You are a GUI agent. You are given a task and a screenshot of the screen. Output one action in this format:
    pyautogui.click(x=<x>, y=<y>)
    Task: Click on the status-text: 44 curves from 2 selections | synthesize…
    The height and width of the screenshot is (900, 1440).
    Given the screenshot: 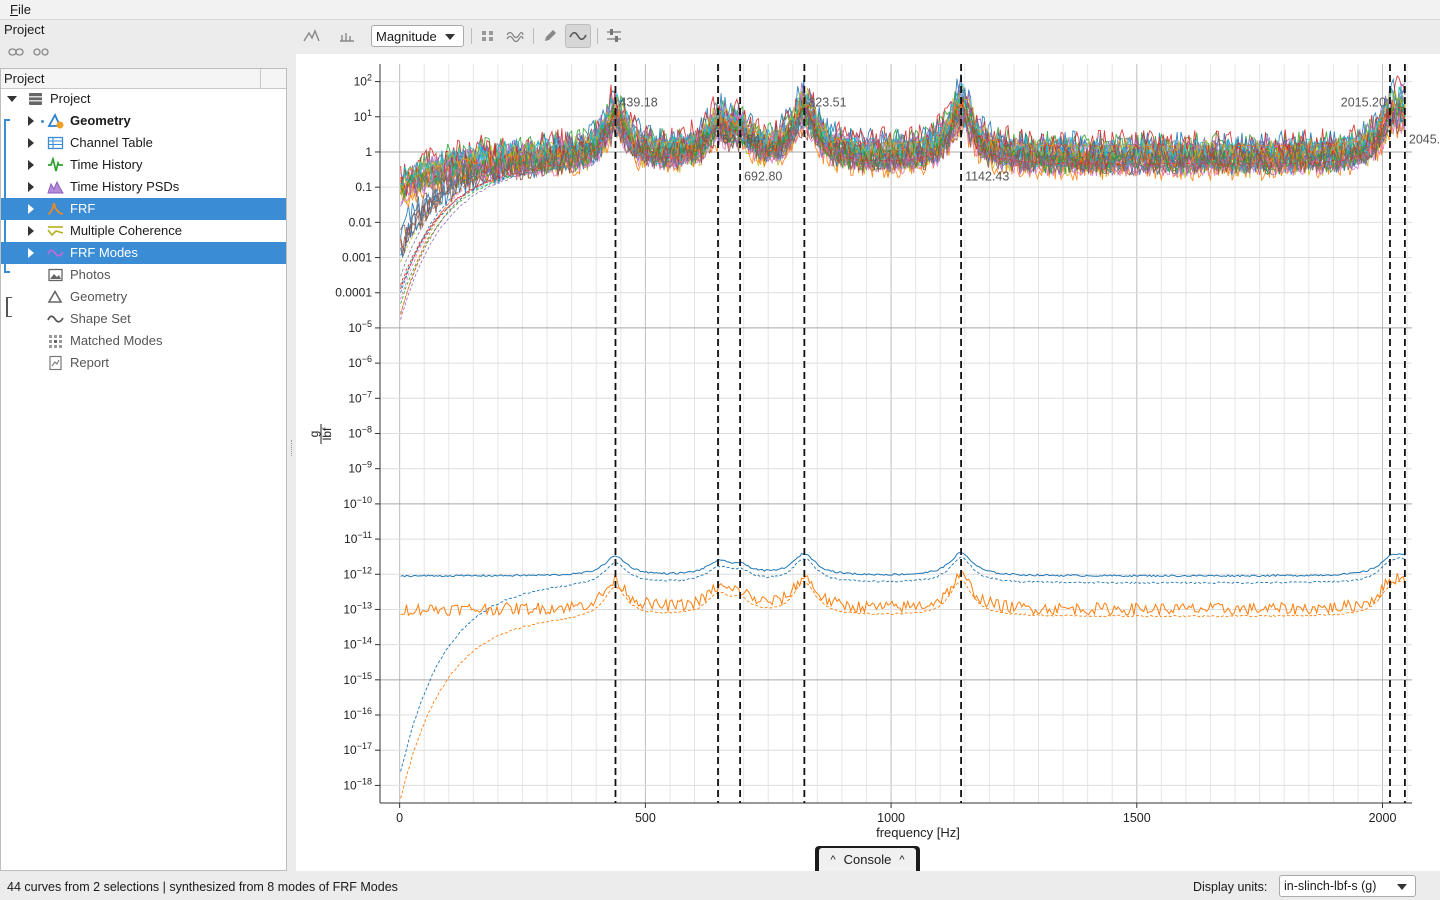 What is the action you would take?
    pyautogui.click(x=202, y=887)
    